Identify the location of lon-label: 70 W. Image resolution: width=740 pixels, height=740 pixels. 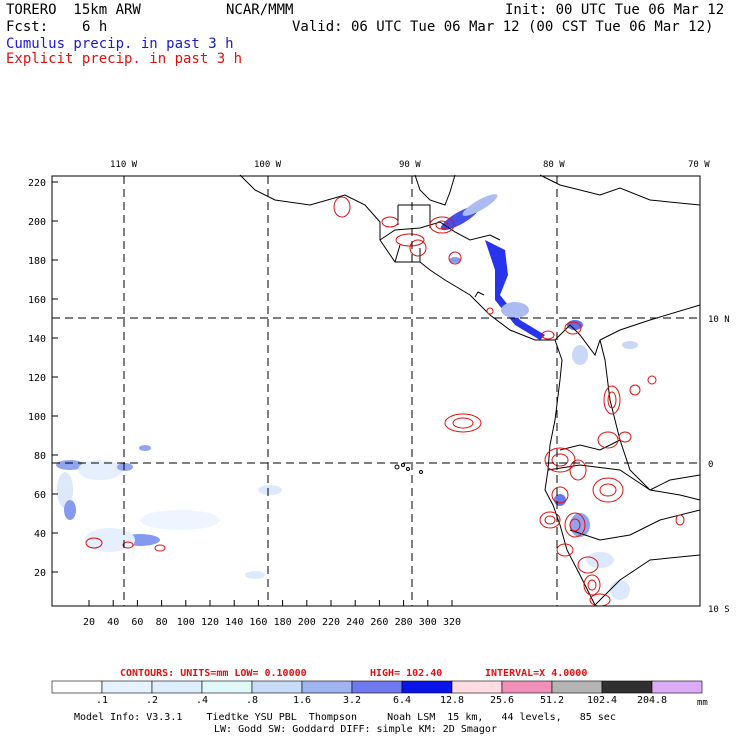
(699, 165).